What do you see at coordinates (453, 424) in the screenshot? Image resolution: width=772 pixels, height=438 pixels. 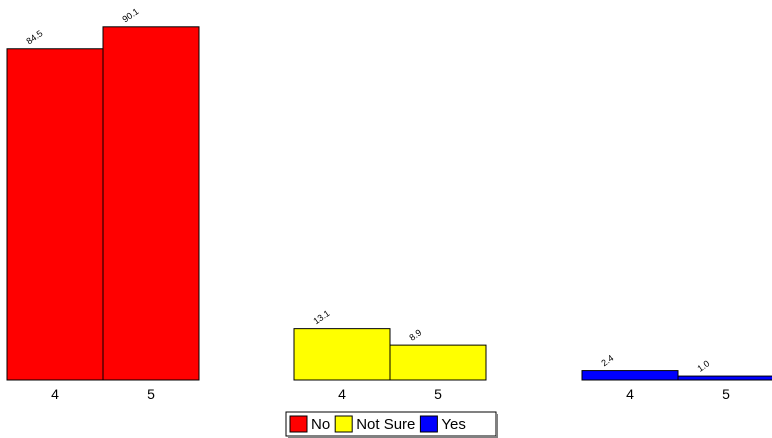 I see `legend-label: Yes` at bounding box center [453, 424].